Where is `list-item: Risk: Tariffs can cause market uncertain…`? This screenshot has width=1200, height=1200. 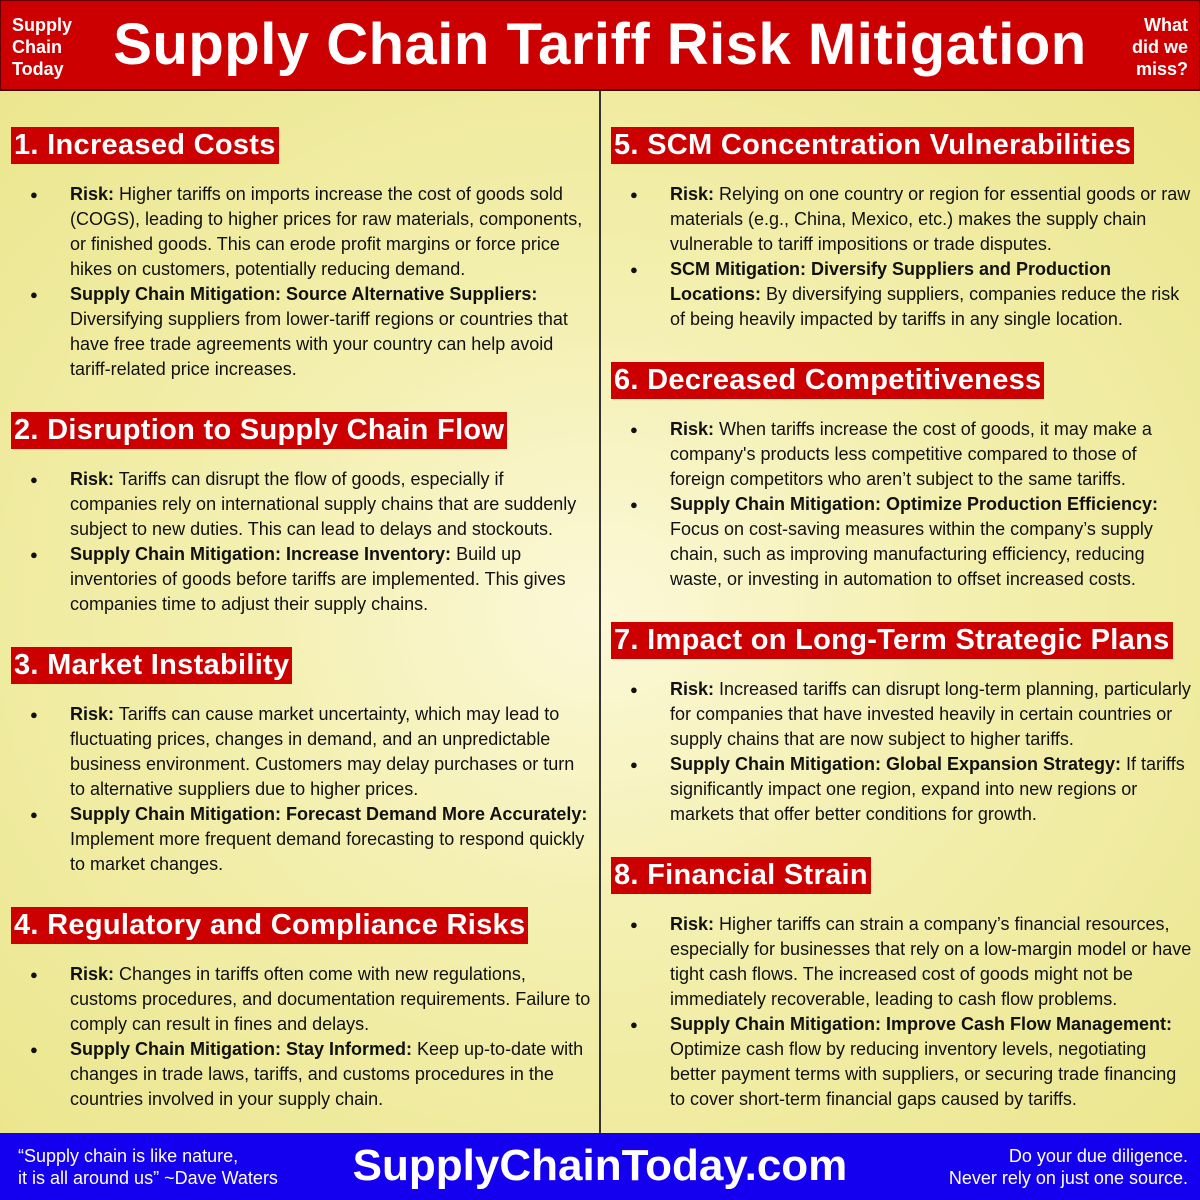
list-item: Risk: Tariffs can cause market uncertain… is located at coordinates (301, 752).